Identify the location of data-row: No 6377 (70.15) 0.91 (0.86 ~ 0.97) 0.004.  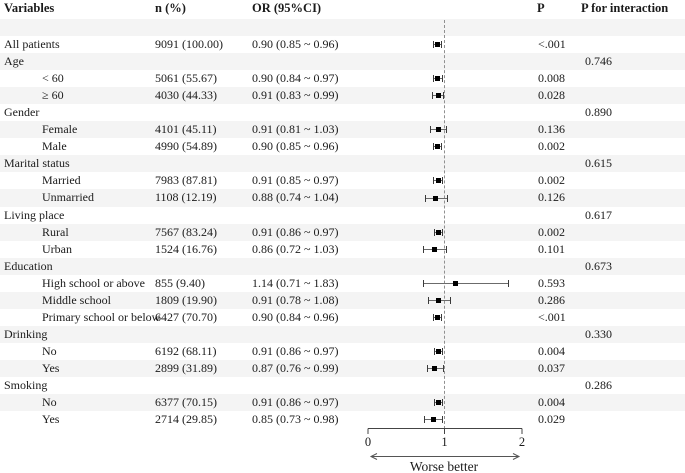
(342, 403).